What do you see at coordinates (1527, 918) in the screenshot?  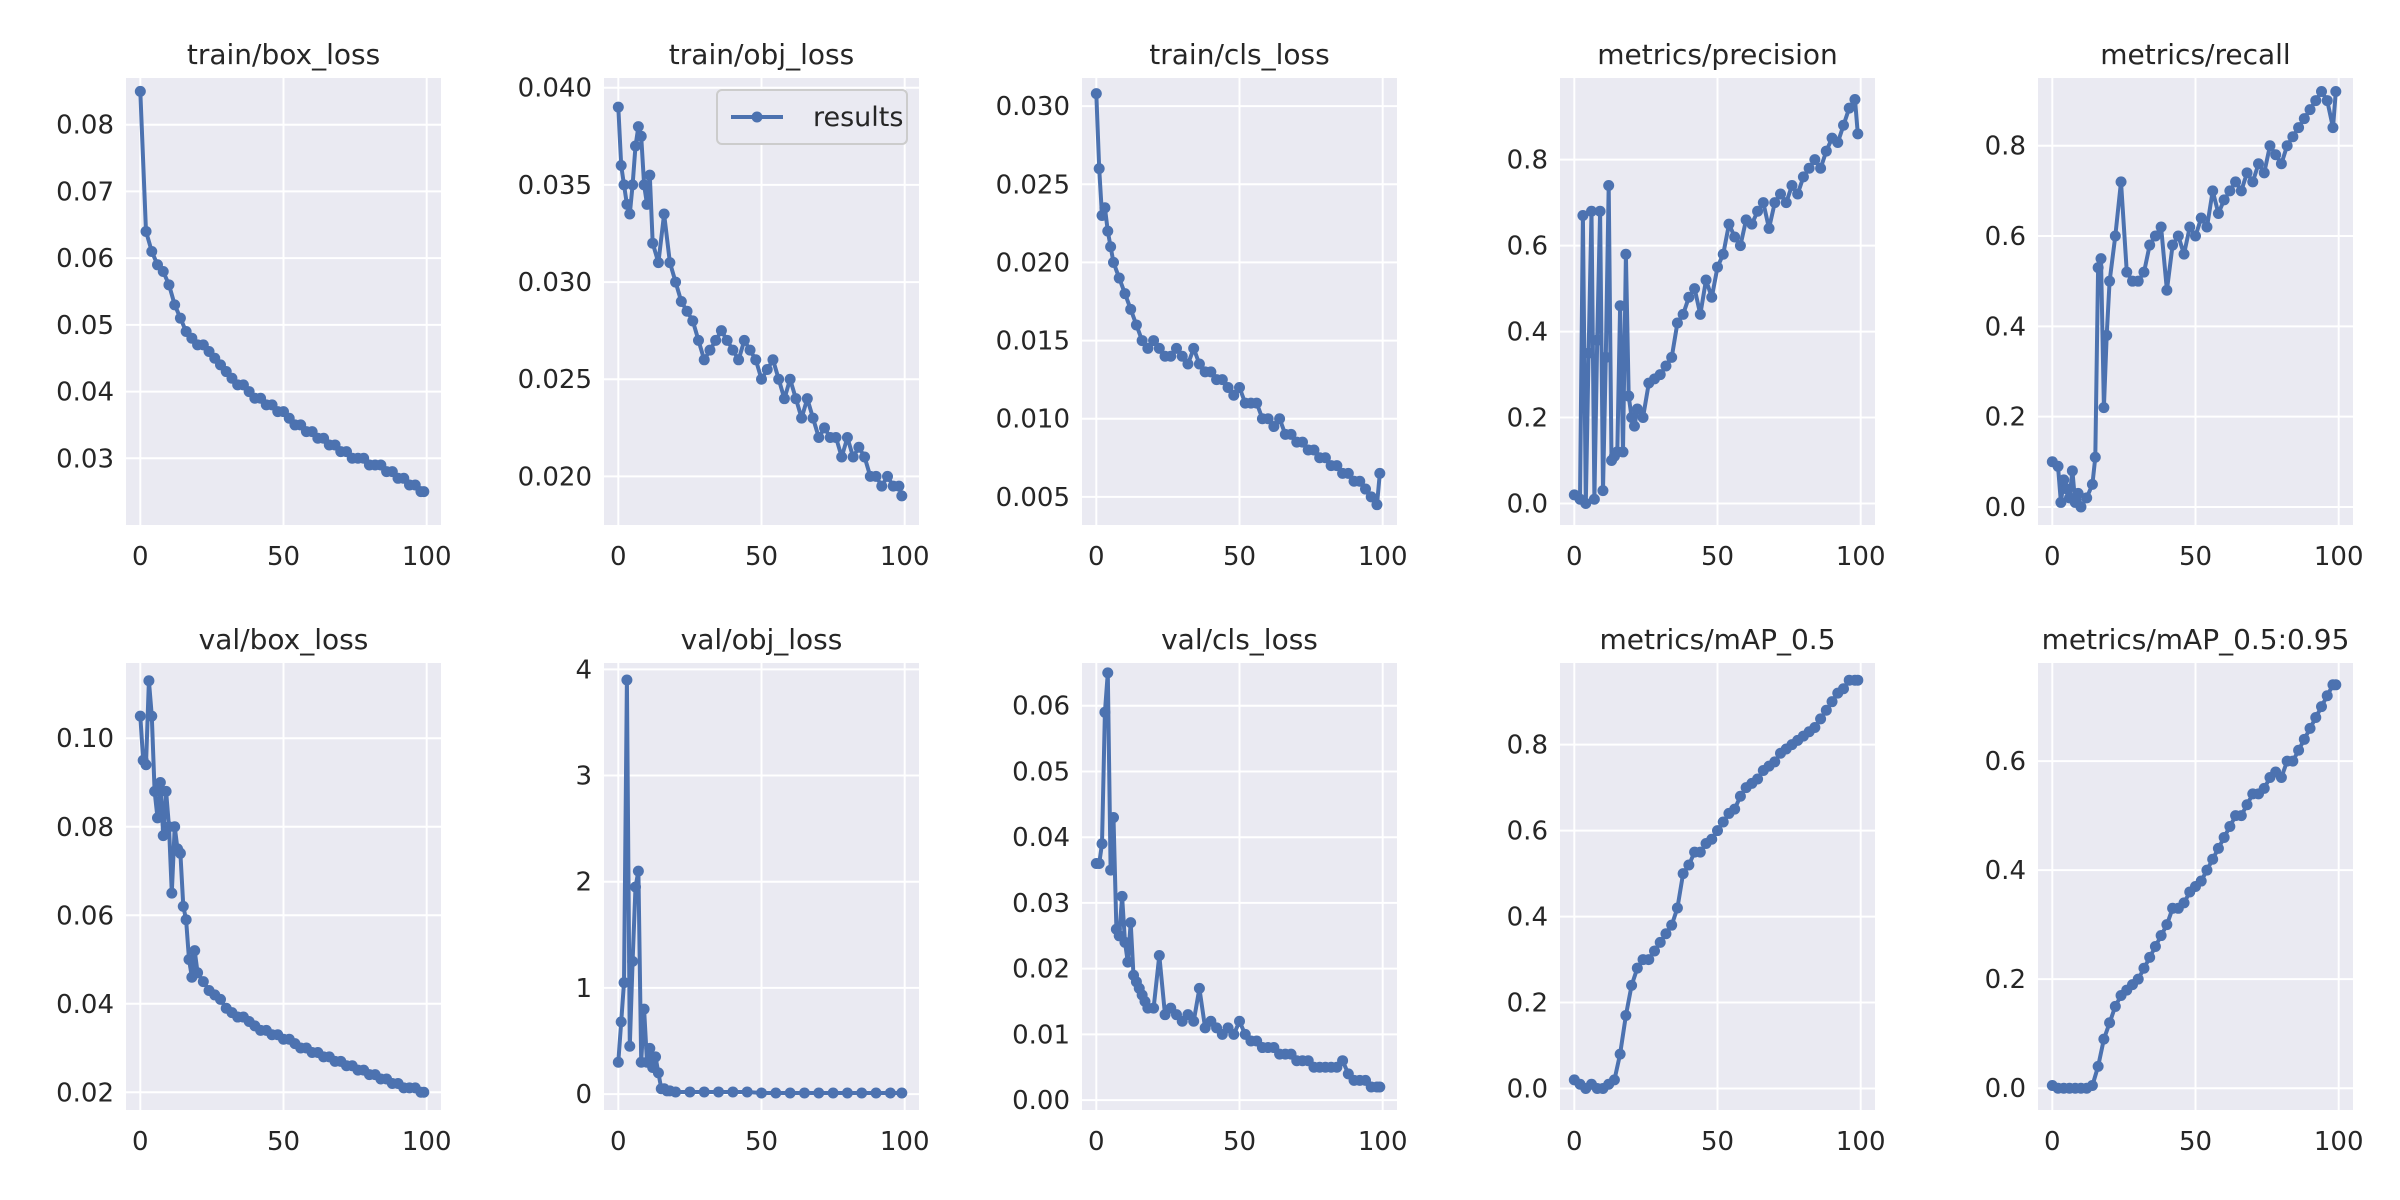 I see `y-tick-label: 0.4` at bounding box center [1527, 918].